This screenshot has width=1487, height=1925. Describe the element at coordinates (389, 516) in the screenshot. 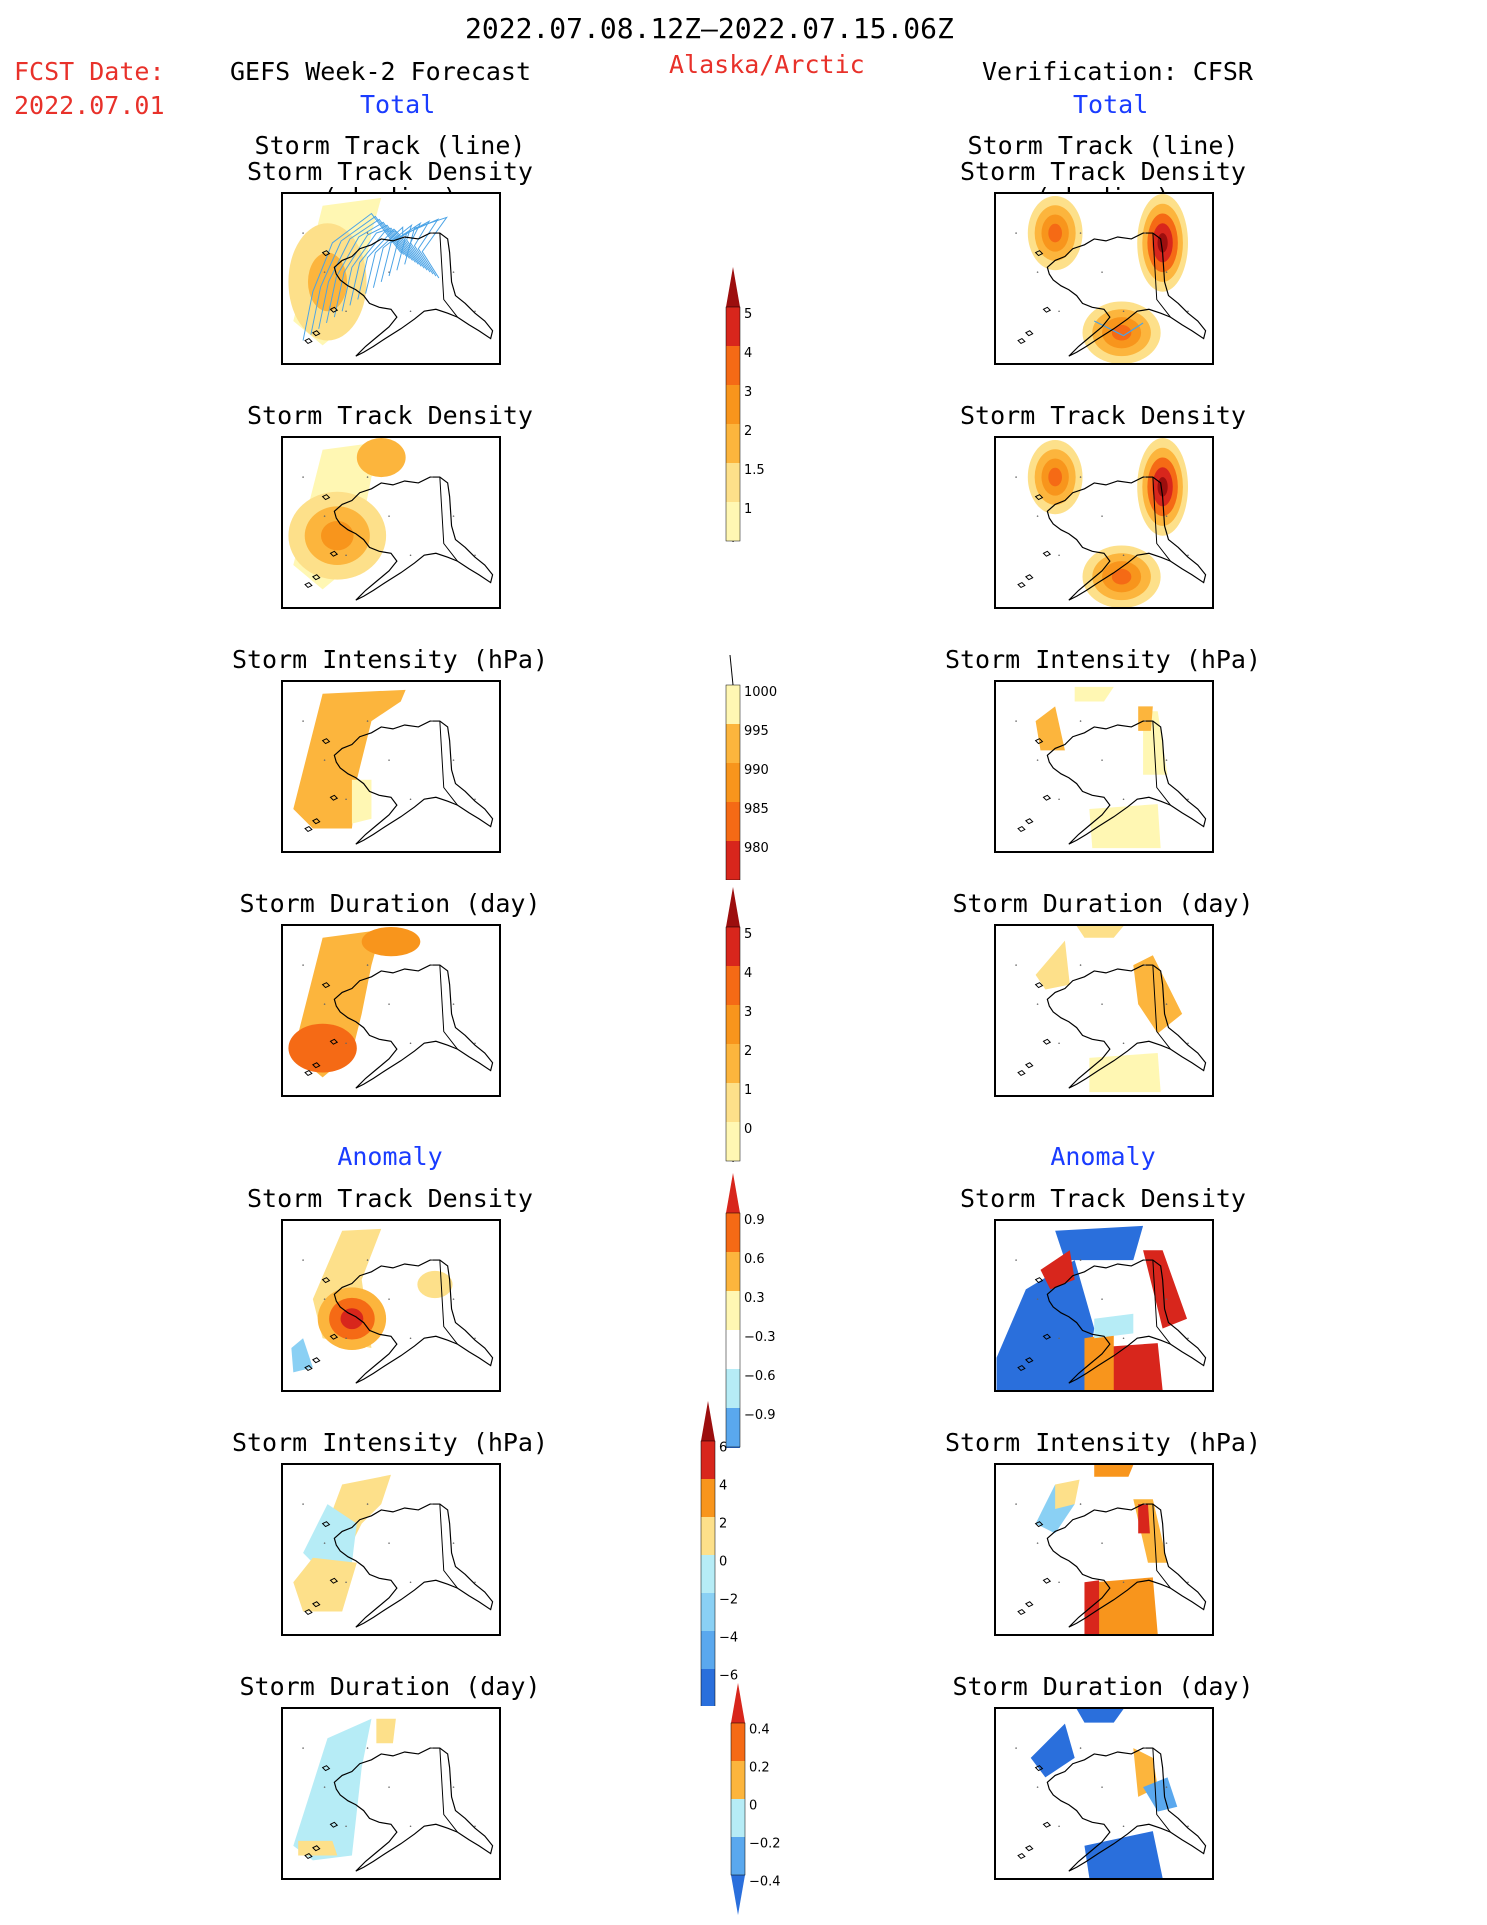

I see `map-density-left-grid-dots` at that location.